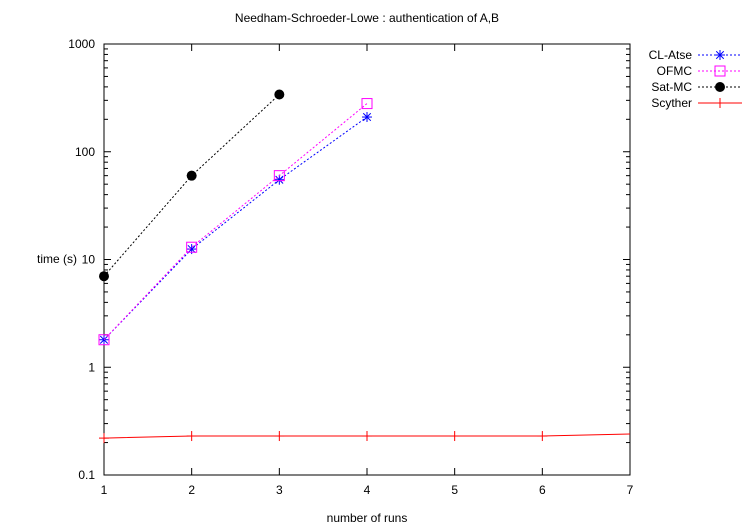  Describe the element at coordinates (671, 103) in the screenshot. I see `legend-label-scyther: Scyther` at that location.